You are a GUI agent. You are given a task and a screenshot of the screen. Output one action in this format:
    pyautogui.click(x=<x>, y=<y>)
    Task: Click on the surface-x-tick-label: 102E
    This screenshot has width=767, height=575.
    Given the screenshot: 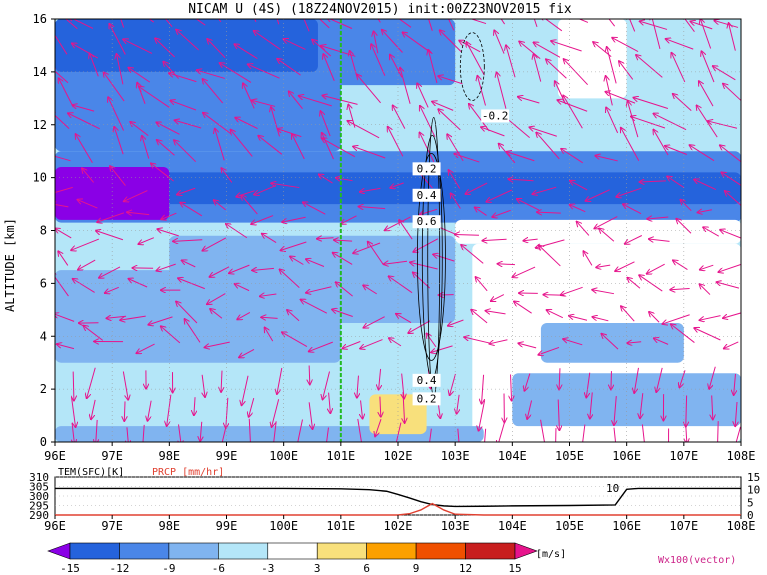 What is the action you would take?
    pyautogui.click(x=398, y=526)
    